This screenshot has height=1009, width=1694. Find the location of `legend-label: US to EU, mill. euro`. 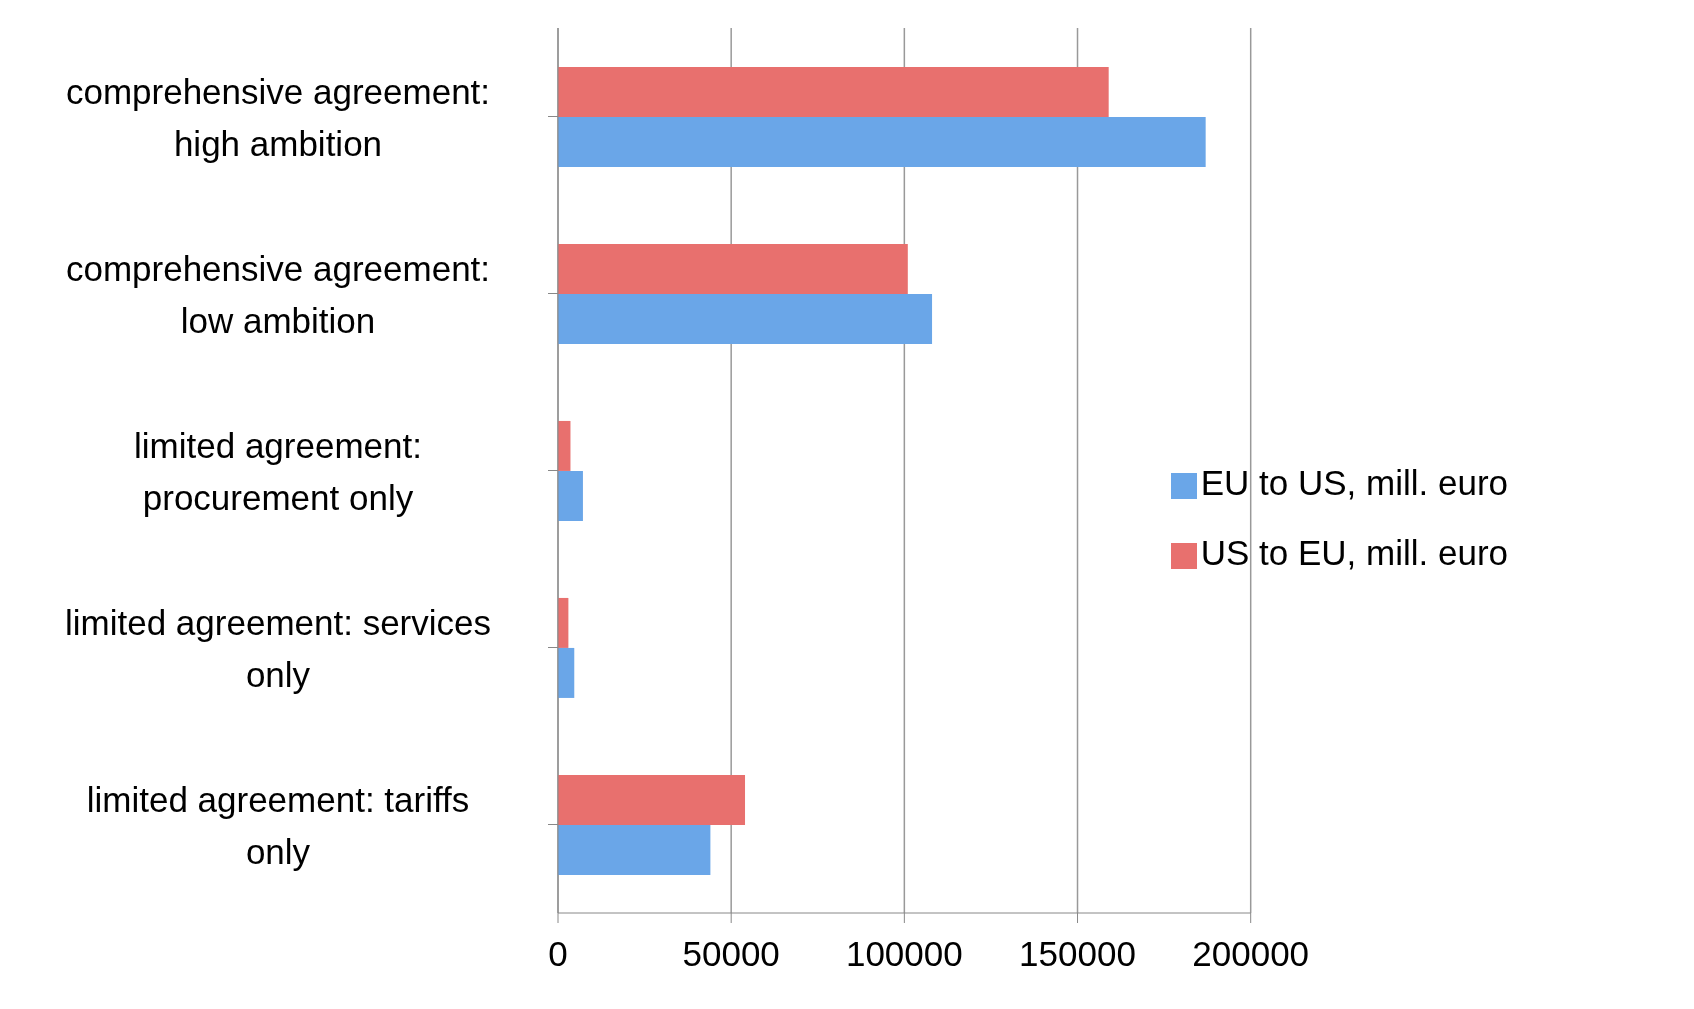

legend-label: US to EU, mill. euro is located at coordinates (1354, 552).